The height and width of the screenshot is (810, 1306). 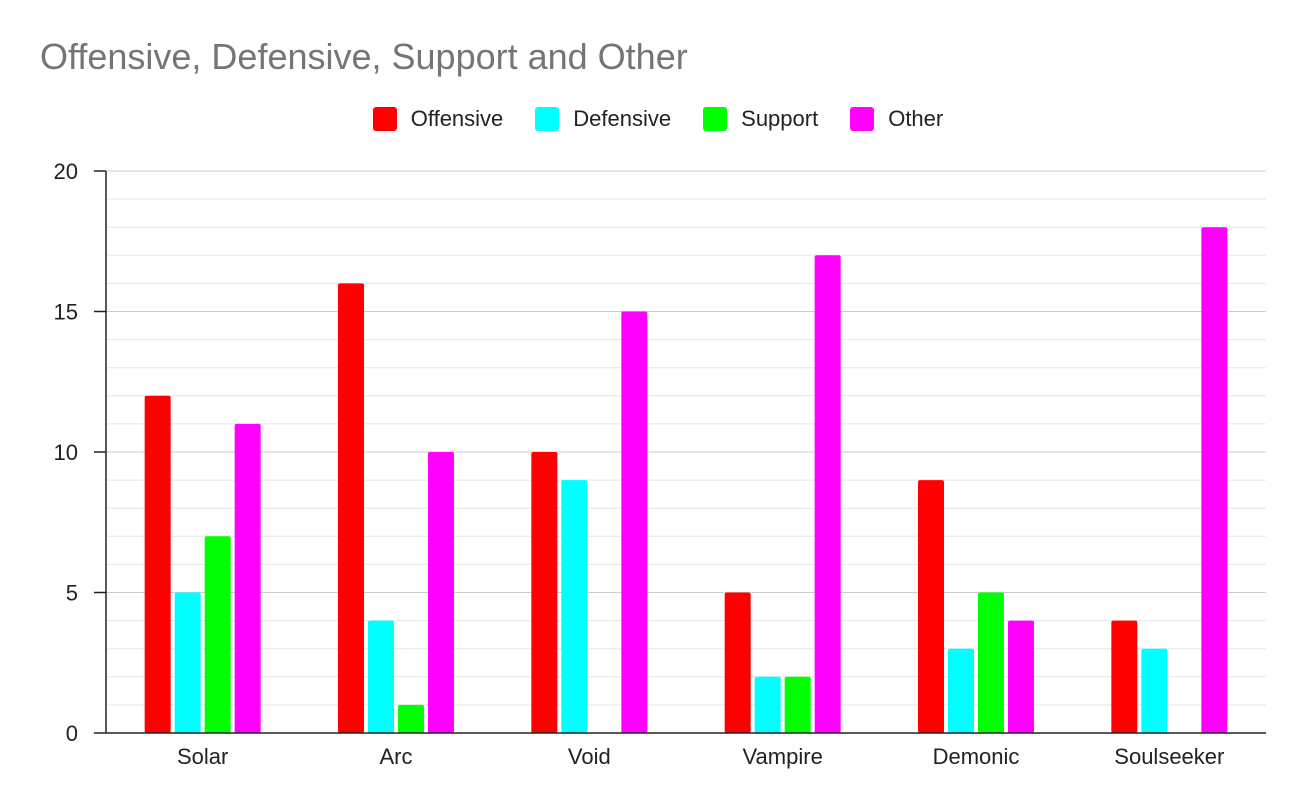 What do you see at coordinates (991, 662) in the screenshot?
I see `bar-support-demonic` at bounding box center [991, 662].